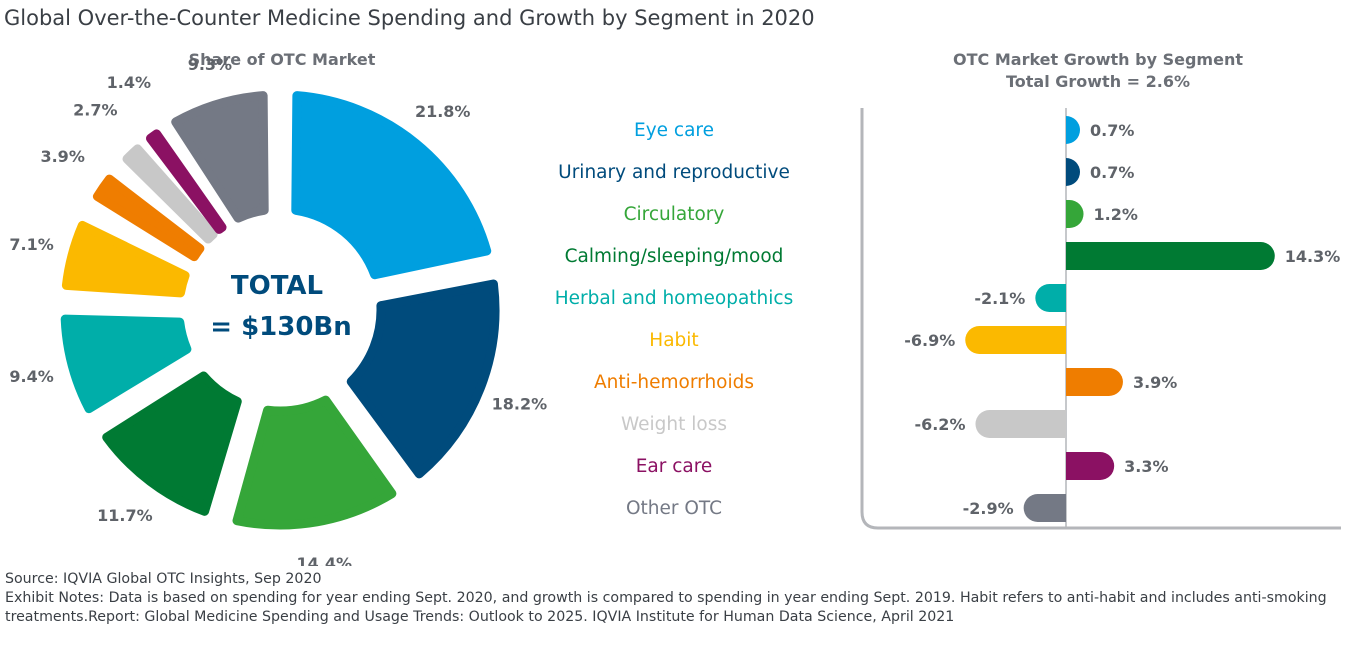 Image resolution: width=1352 pixels, height=666 pixels. I want to click on donut-slice-habit, so click(125, 259).